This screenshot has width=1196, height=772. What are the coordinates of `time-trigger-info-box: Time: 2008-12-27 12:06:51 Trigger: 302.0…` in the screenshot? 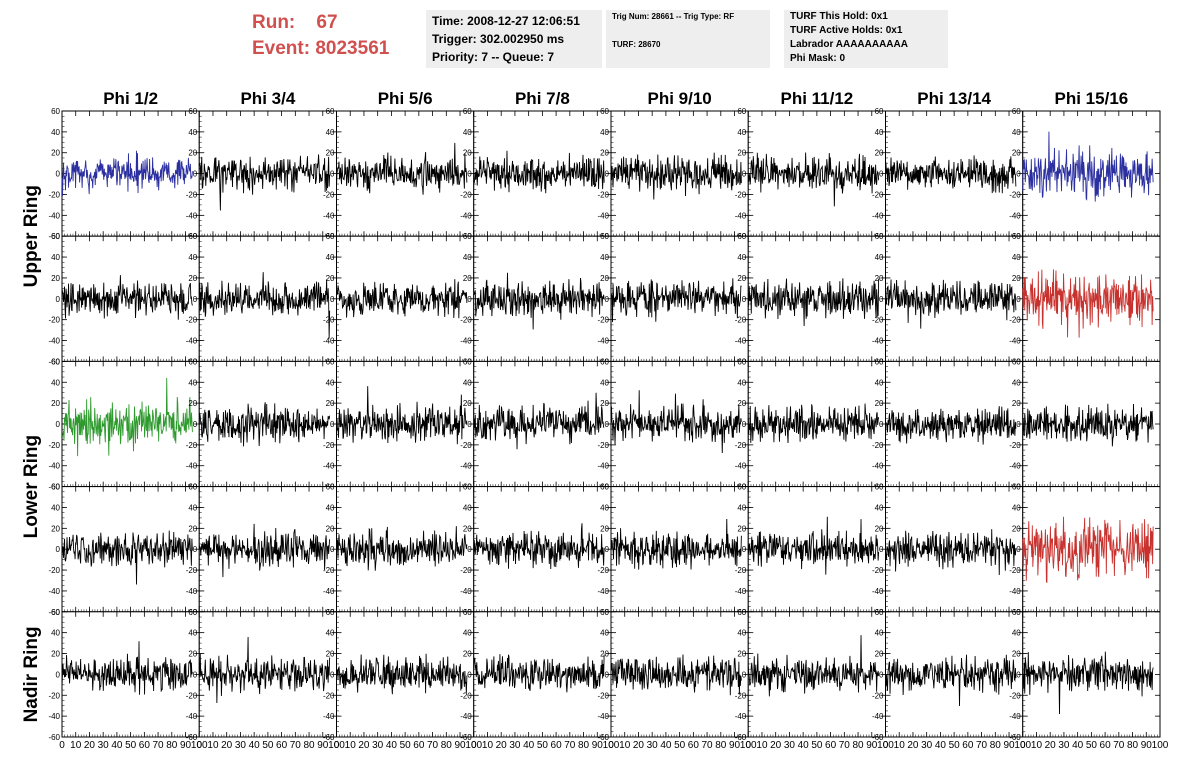 It's located at (514, 39).